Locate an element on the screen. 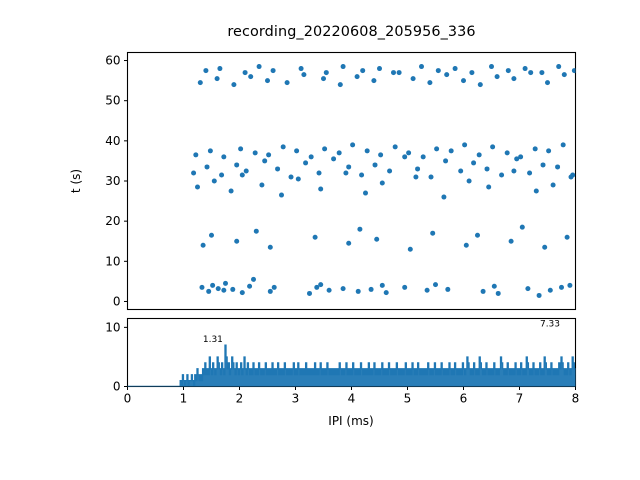 The width and height of the screenshot is (640, 480). scatter-y-tick-label: 20 is located at coordinates (112, 221).